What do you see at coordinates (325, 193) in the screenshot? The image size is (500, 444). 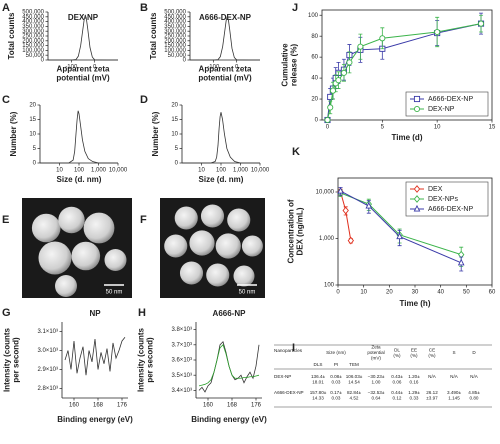 I see `y-tick-label: 10,000` at bounding box center [325, 193].